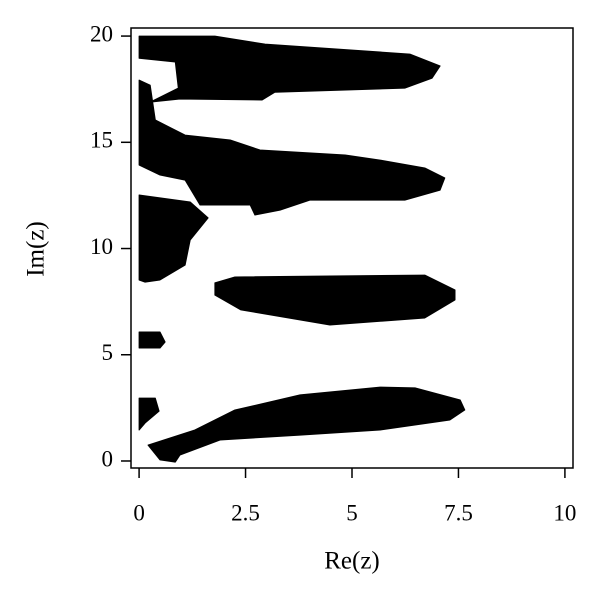 This screenshot has height=601, width=600. I want to click on x-tick-label: 0, so click(139, 512).